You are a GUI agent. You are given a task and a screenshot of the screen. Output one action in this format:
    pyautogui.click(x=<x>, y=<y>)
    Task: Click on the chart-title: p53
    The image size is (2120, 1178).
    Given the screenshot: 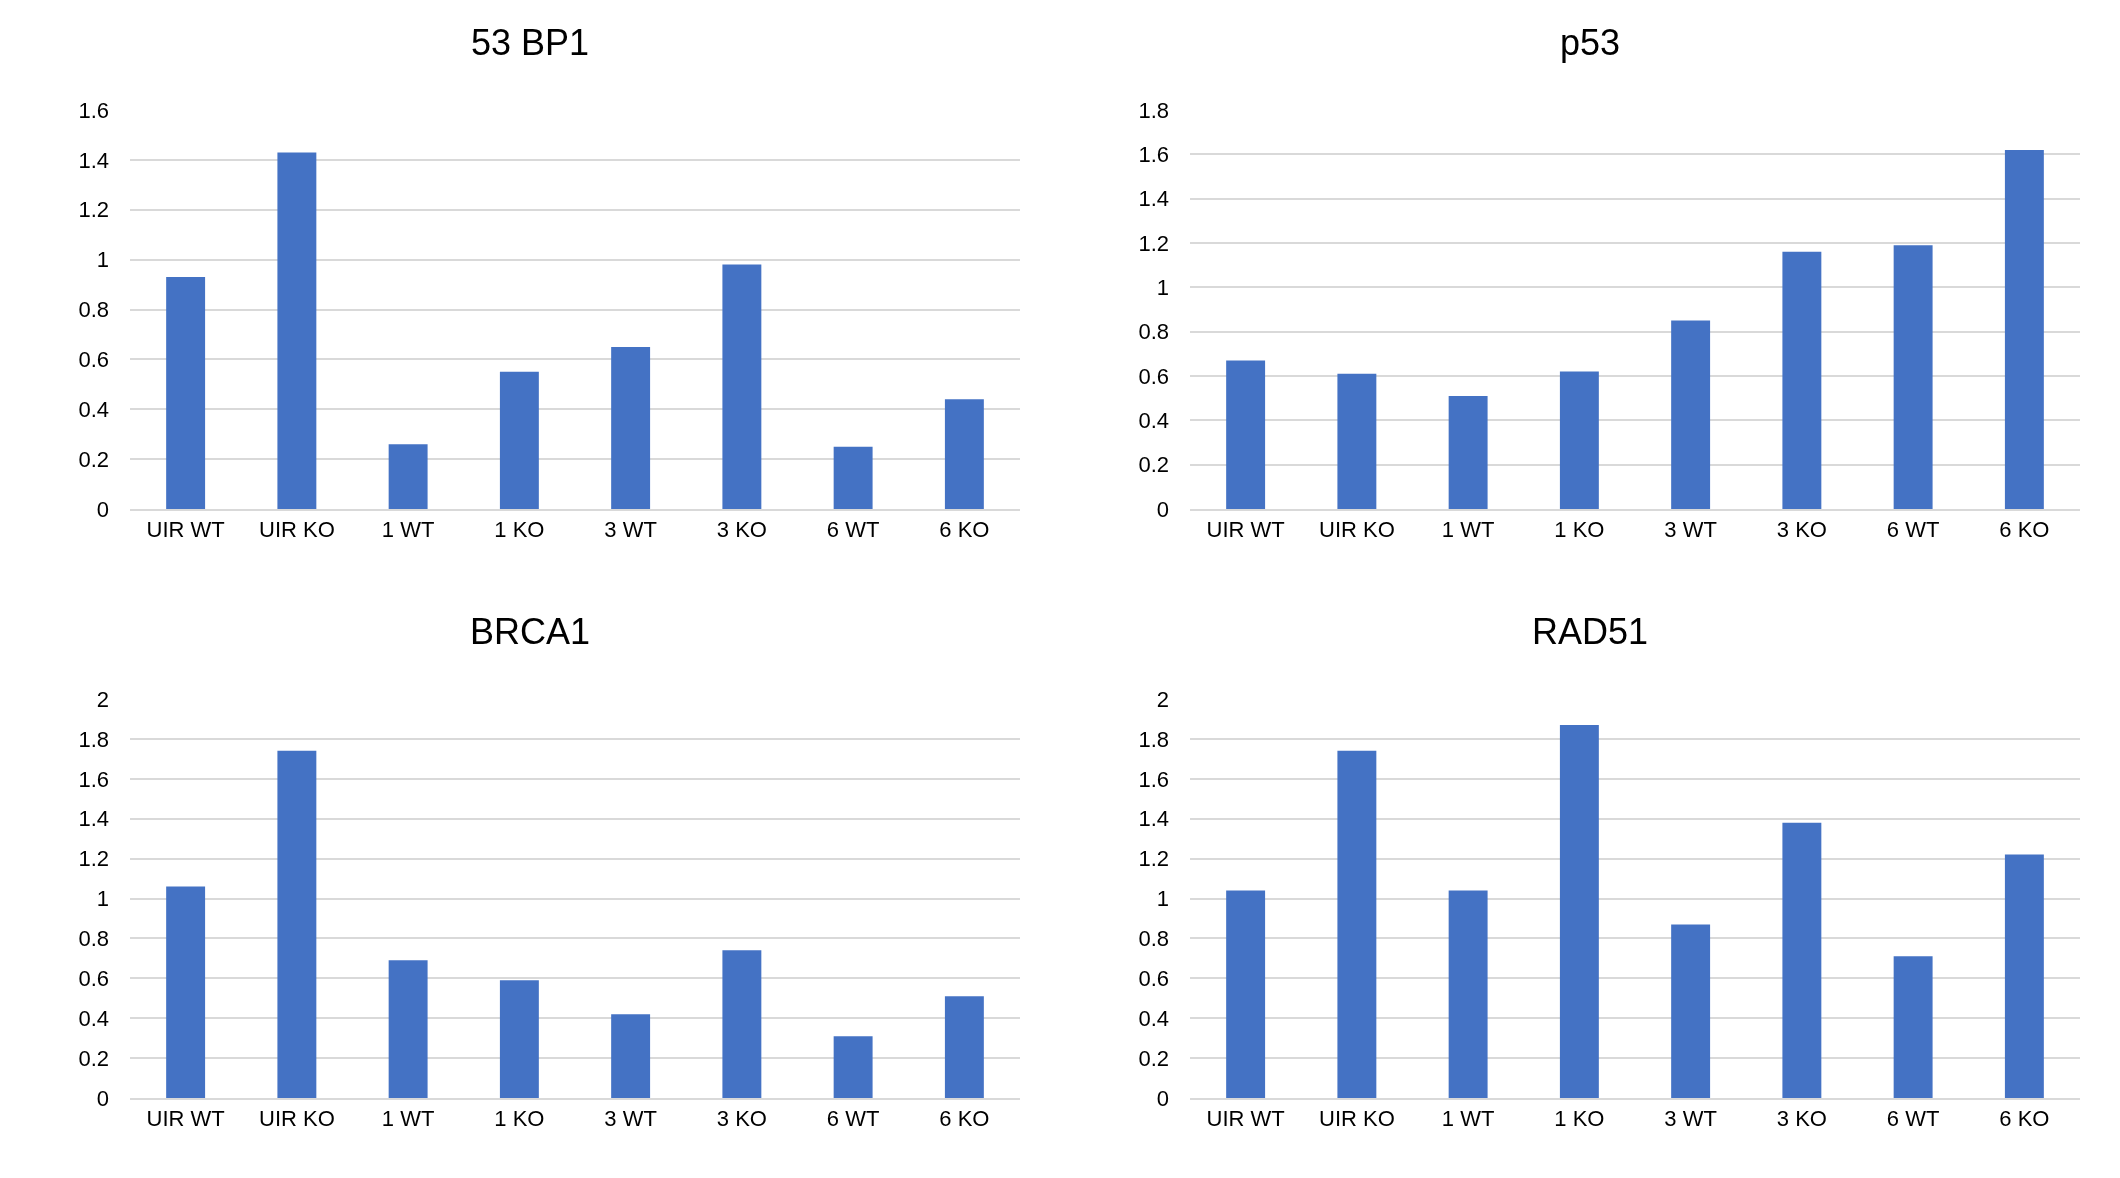 What is the action you would take?
    pyautogui.click(x=1590, y=42)
    